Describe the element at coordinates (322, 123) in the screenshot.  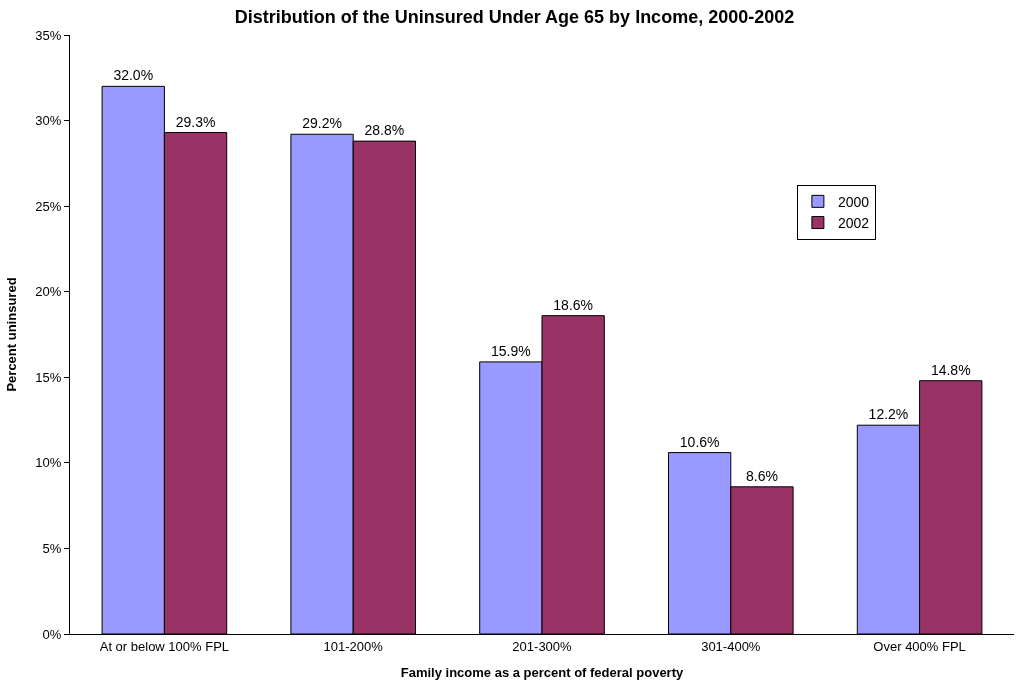
I see `data-label: 29.2%` at that location.